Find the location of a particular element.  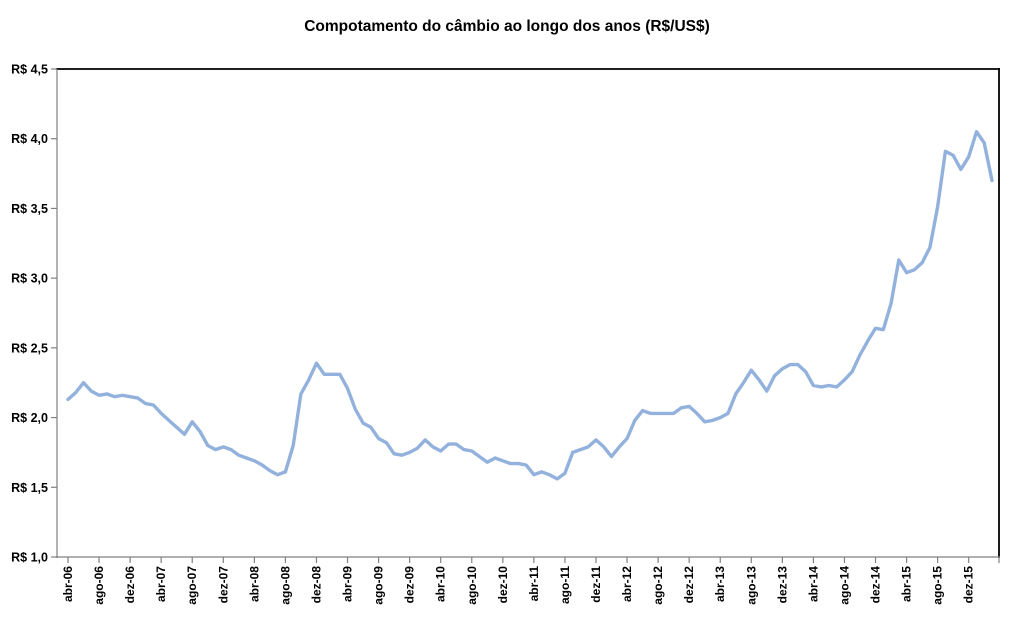

x-tick-label: dez-15 is located at coordinates (969, 585).